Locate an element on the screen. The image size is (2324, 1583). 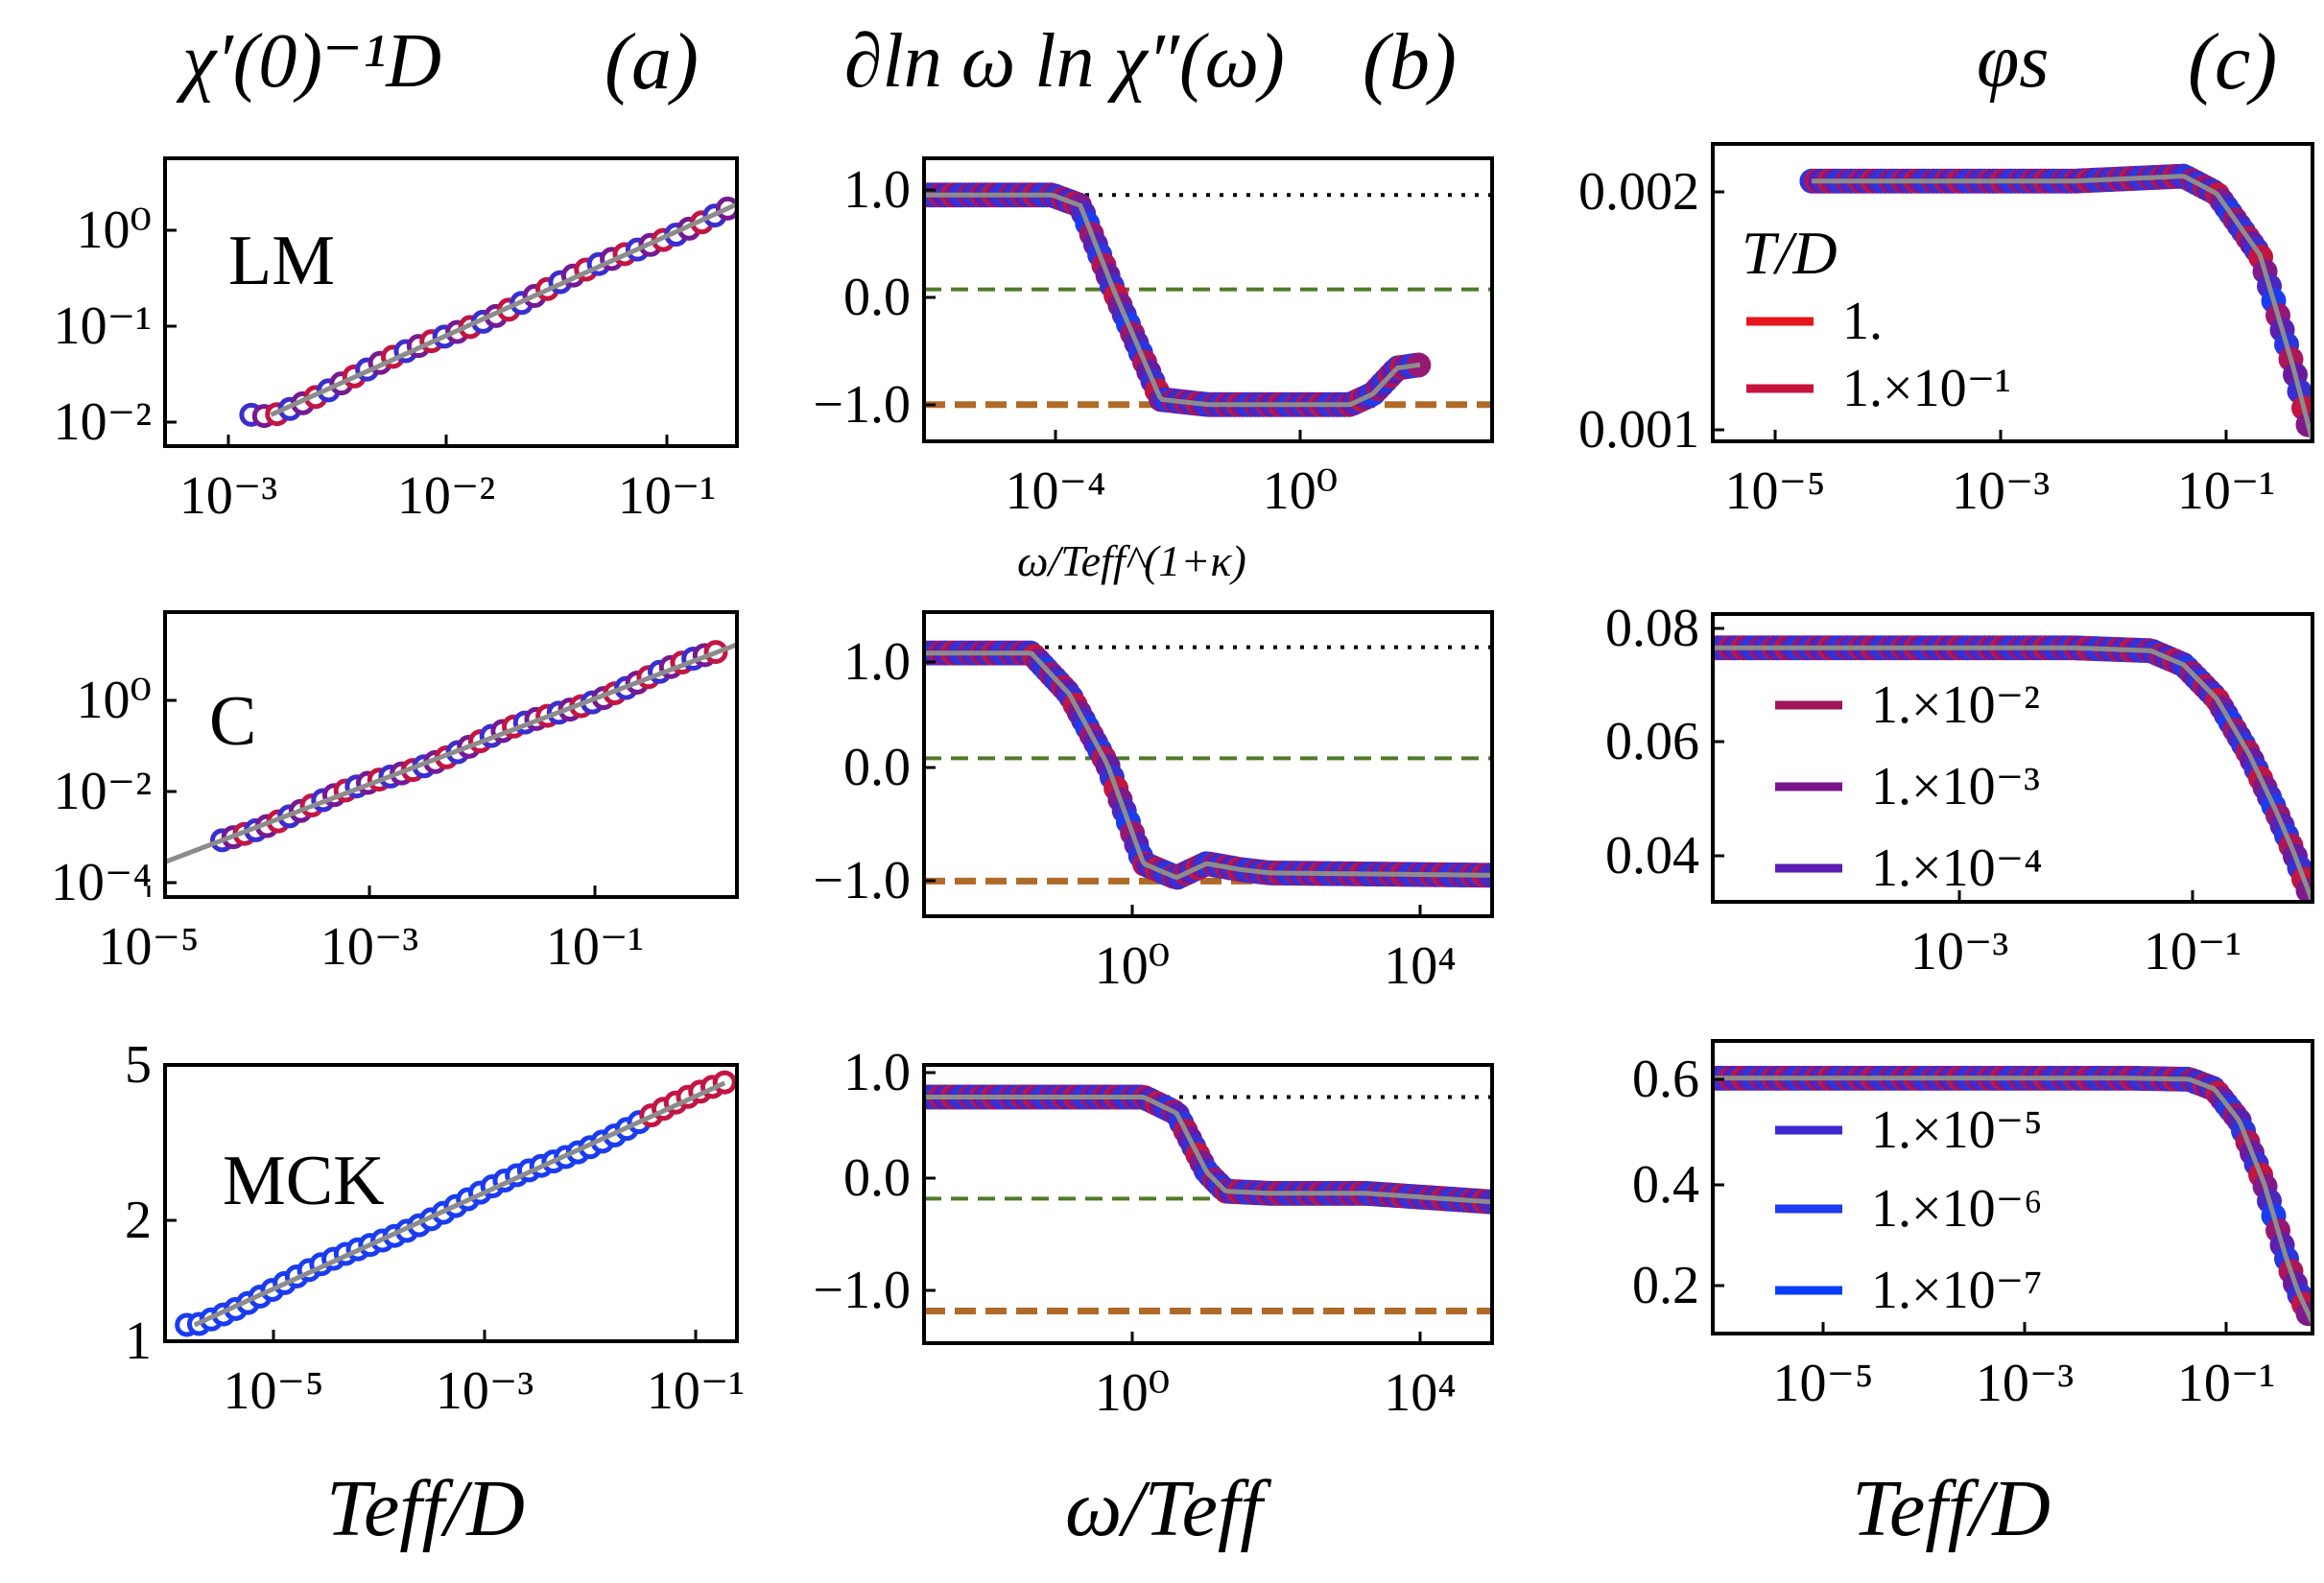
plot-area-a2 is located at coordinates (451, 752).